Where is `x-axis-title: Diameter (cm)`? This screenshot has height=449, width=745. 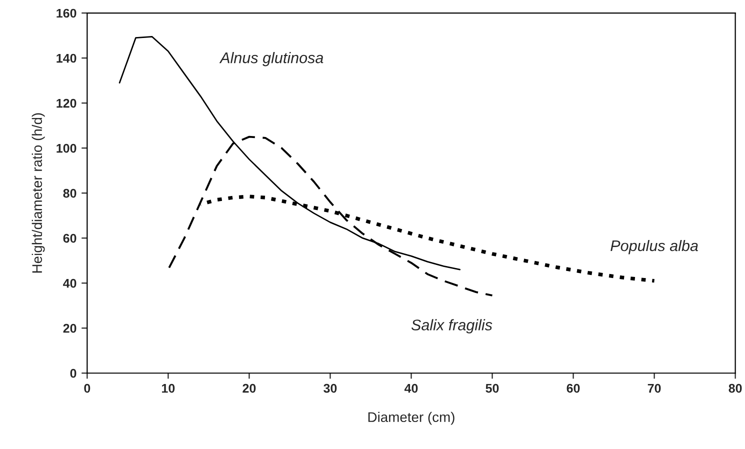
x-axis-title: Diameter (cm) is located at coordinates (411, 418).